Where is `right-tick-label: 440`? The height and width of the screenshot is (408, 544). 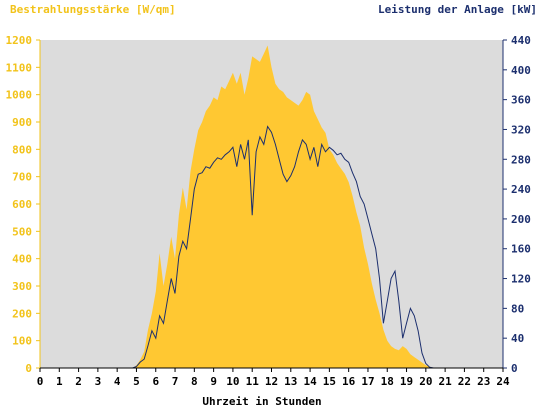
right-tick-label: 440 is located at coordinates (521, 40).